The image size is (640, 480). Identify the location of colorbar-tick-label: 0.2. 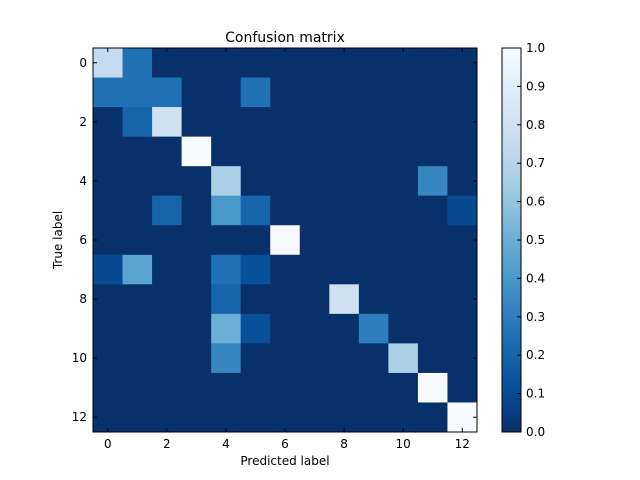
(535, 355).